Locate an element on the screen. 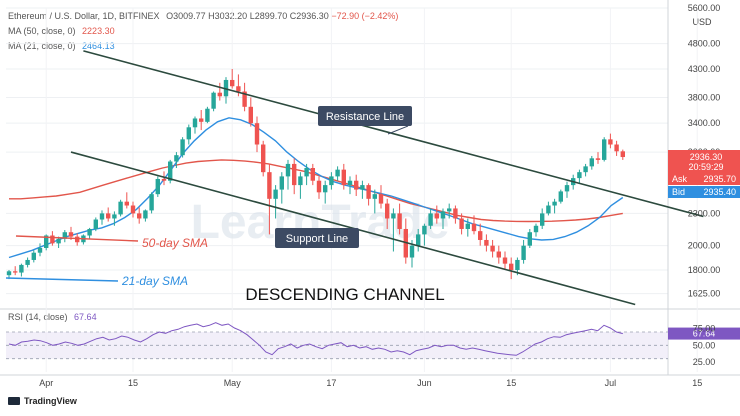  rsi-value: 67.64 is located at coordinates (85, 317).